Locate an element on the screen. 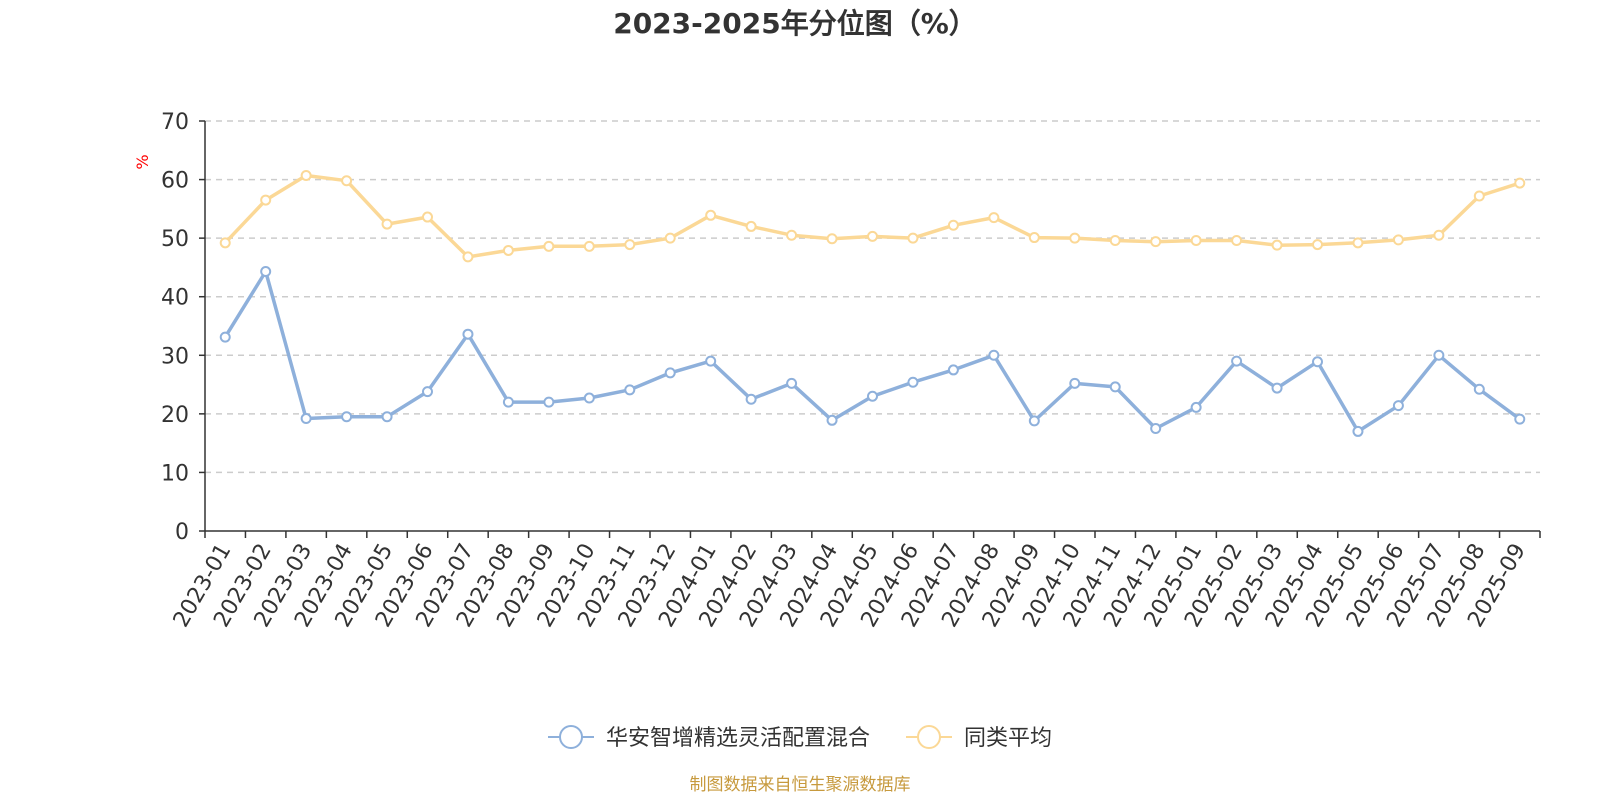  y-tick-labels: 0 10 20 30 40 50 60 70 is located at coordinates (175, 327).